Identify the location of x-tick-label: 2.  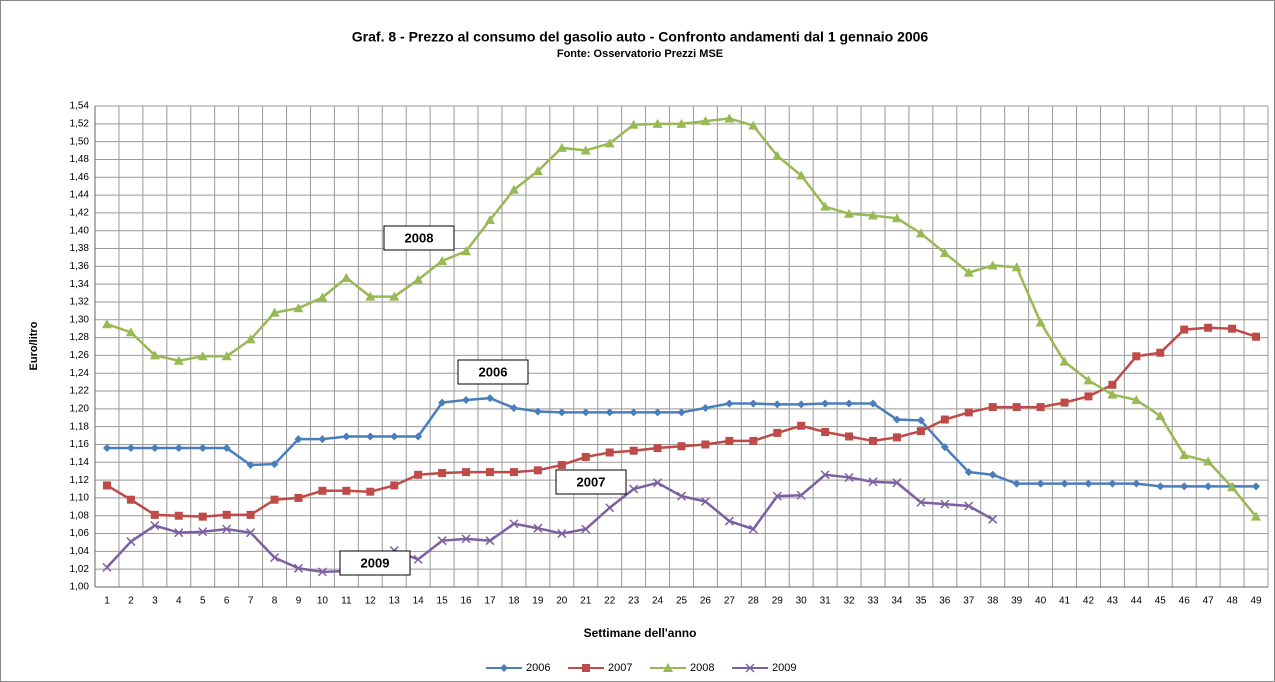
(131, 601).